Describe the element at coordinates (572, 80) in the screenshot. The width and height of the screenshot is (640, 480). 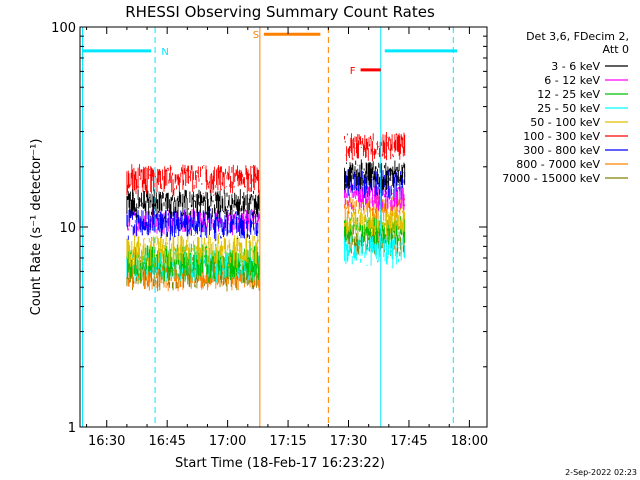
I see `legend-label-1: 6 - 12 keV` at that location.